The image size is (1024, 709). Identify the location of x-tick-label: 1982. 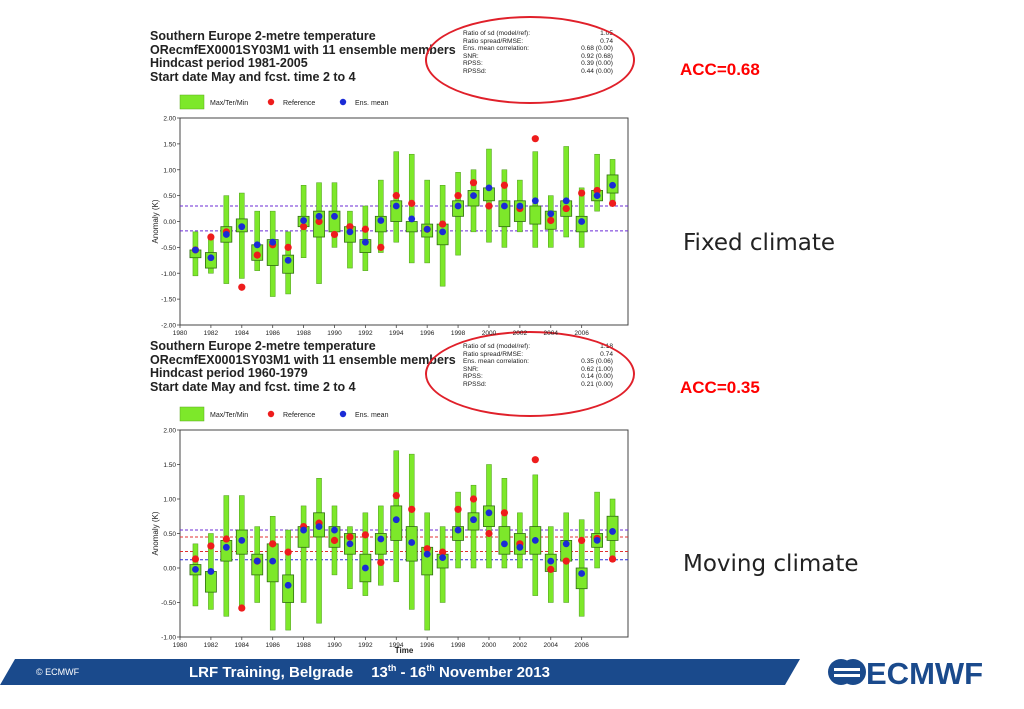
(211, 645).